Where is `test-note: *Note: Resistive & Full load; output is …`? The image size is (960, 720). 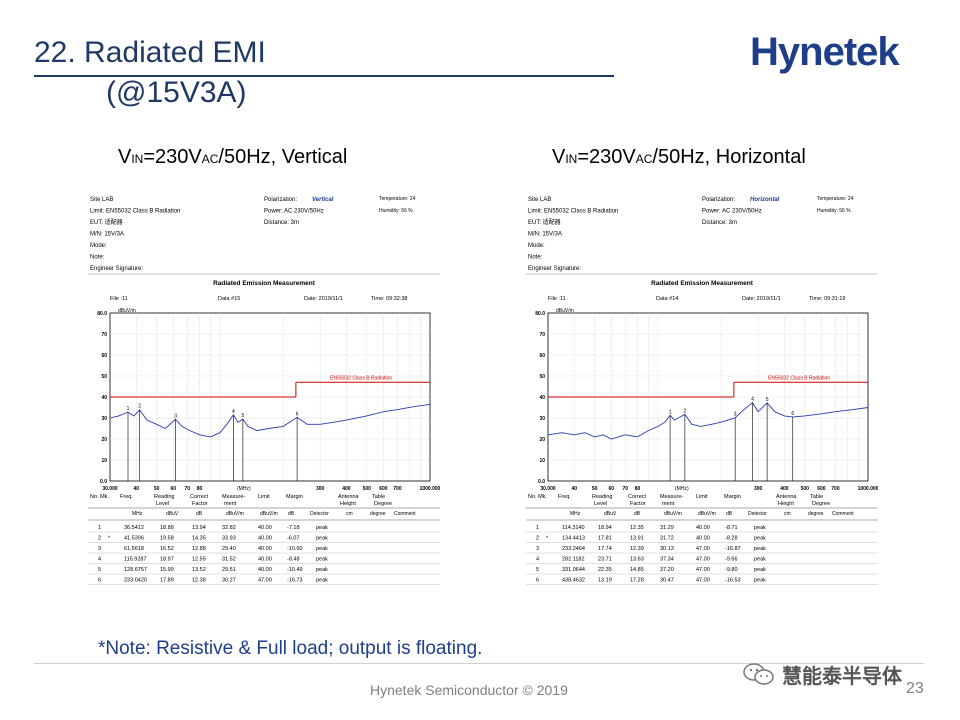 test-note: *Note: Resistive & Full load; output is … is located at coordinates (290, 648).